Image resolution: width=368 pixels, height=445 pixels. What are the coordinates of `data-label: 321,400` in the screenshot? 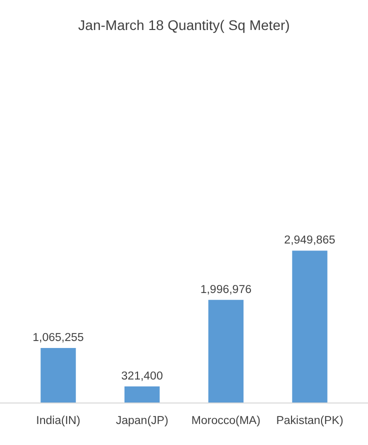 It's located at (142, 376).